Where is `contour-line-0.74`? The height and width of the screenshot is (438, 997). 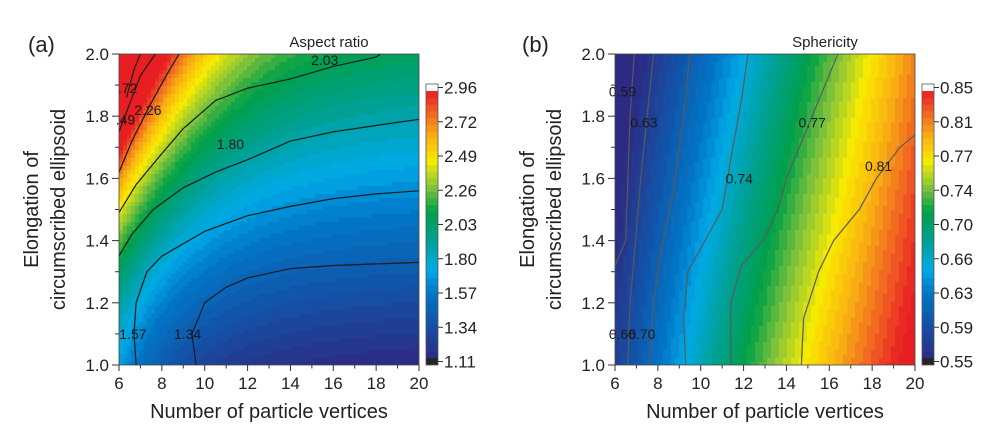
contour-line-0.74 is located at coordinates (784, 209).